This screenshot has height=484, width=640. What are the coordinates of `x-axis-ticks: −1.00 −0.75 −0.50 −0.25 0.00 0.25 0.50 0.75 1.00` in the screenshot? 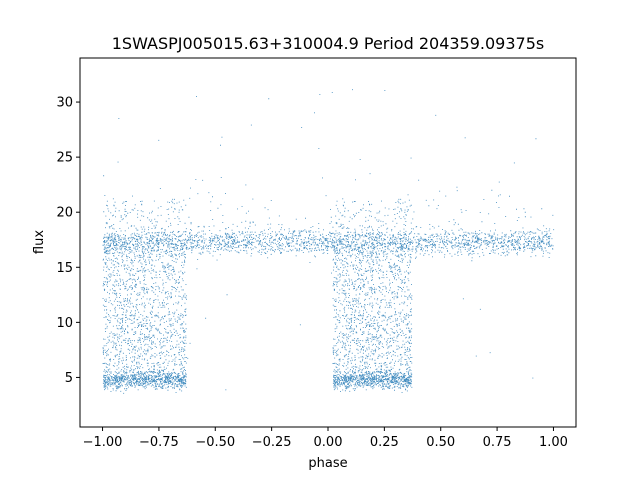 It's located at (325, 438).